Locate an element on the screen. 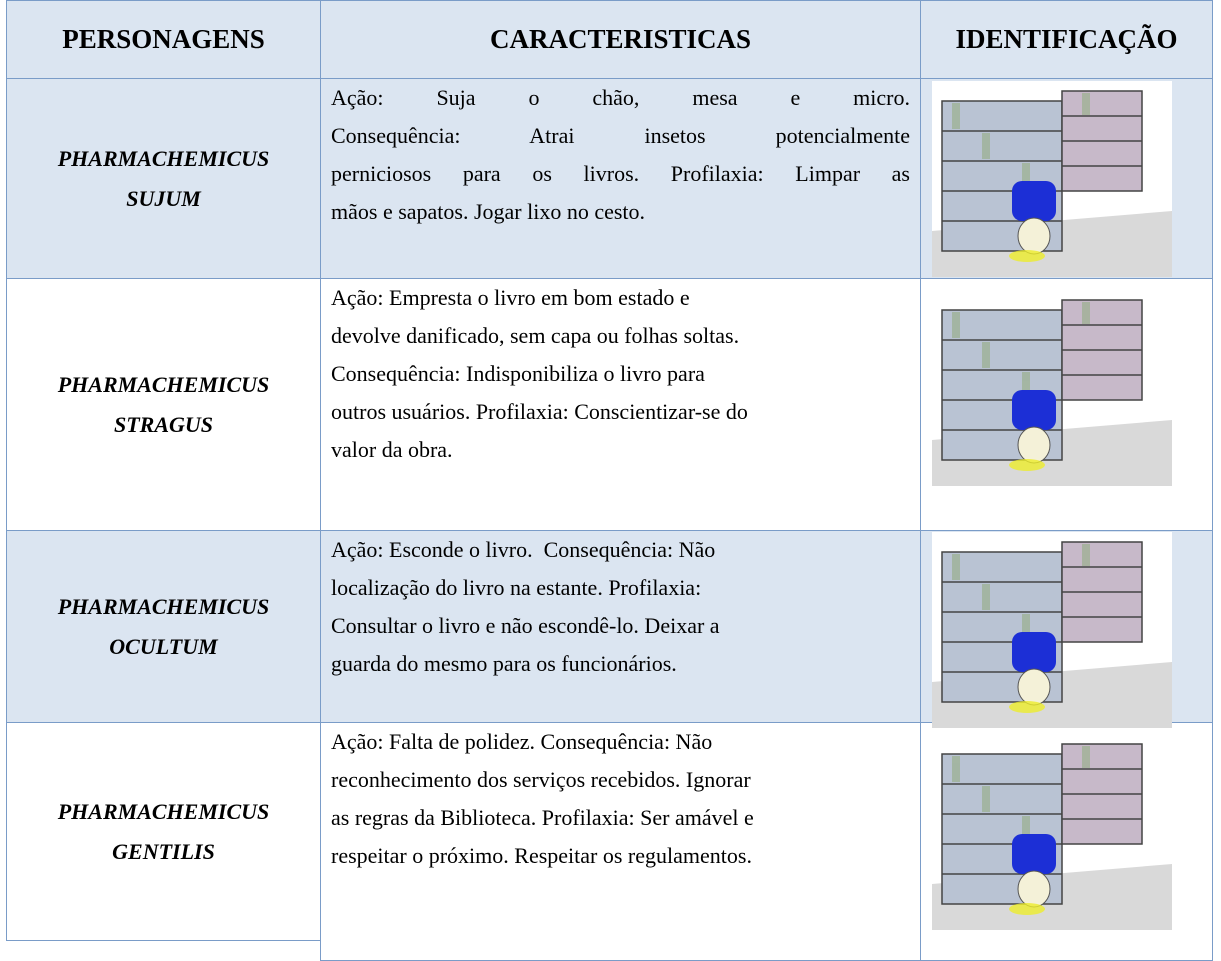 Image resolution: width=1221 pixels, height=961 pixels. name-cell: PHARMACHEMICUS STRAGUS is located at coordinates (163, 404).